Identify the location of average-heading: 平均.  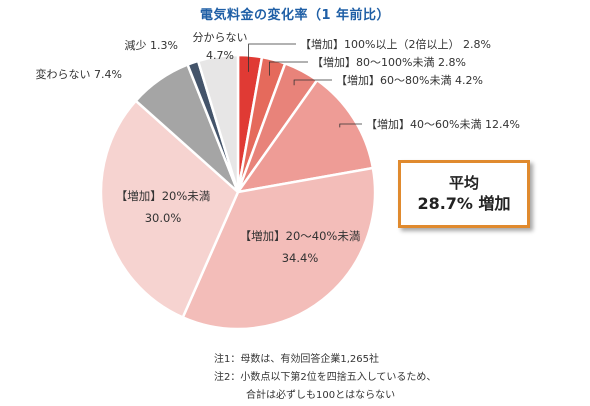
(463, 183).